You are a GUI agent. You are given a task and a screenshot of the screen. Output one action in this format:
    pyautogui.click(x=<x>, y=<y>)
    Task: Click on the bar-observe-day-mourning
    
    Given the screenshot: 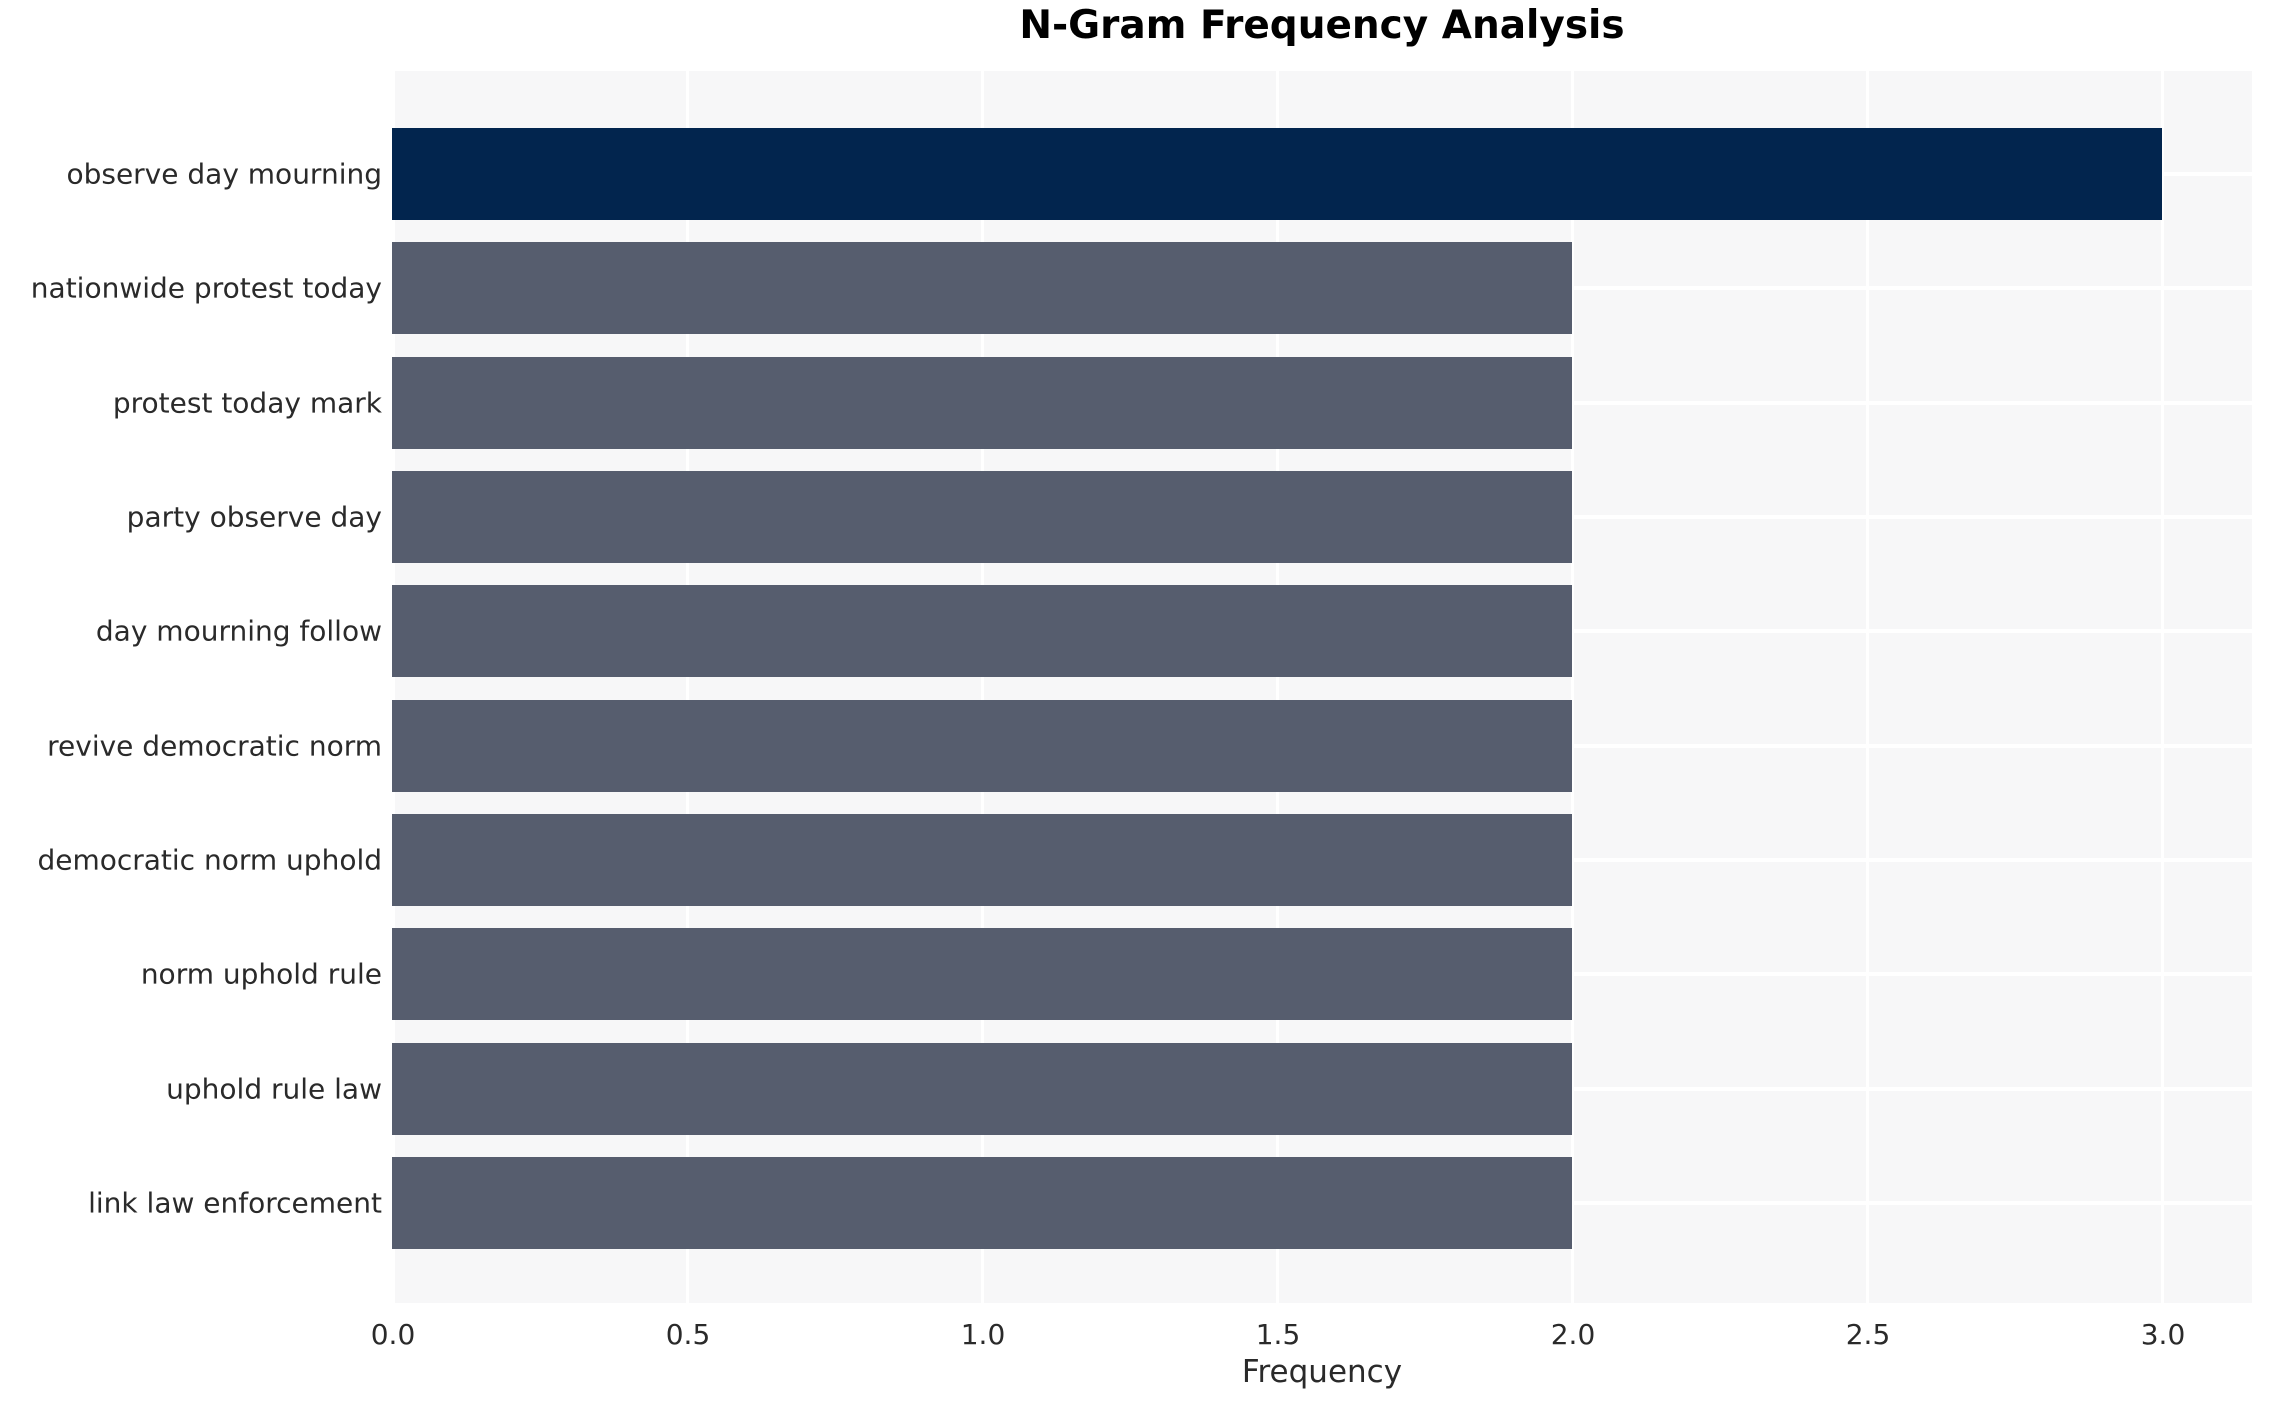 What is the action you would take?
    pyautogui.click(x=1277, y=174)
    